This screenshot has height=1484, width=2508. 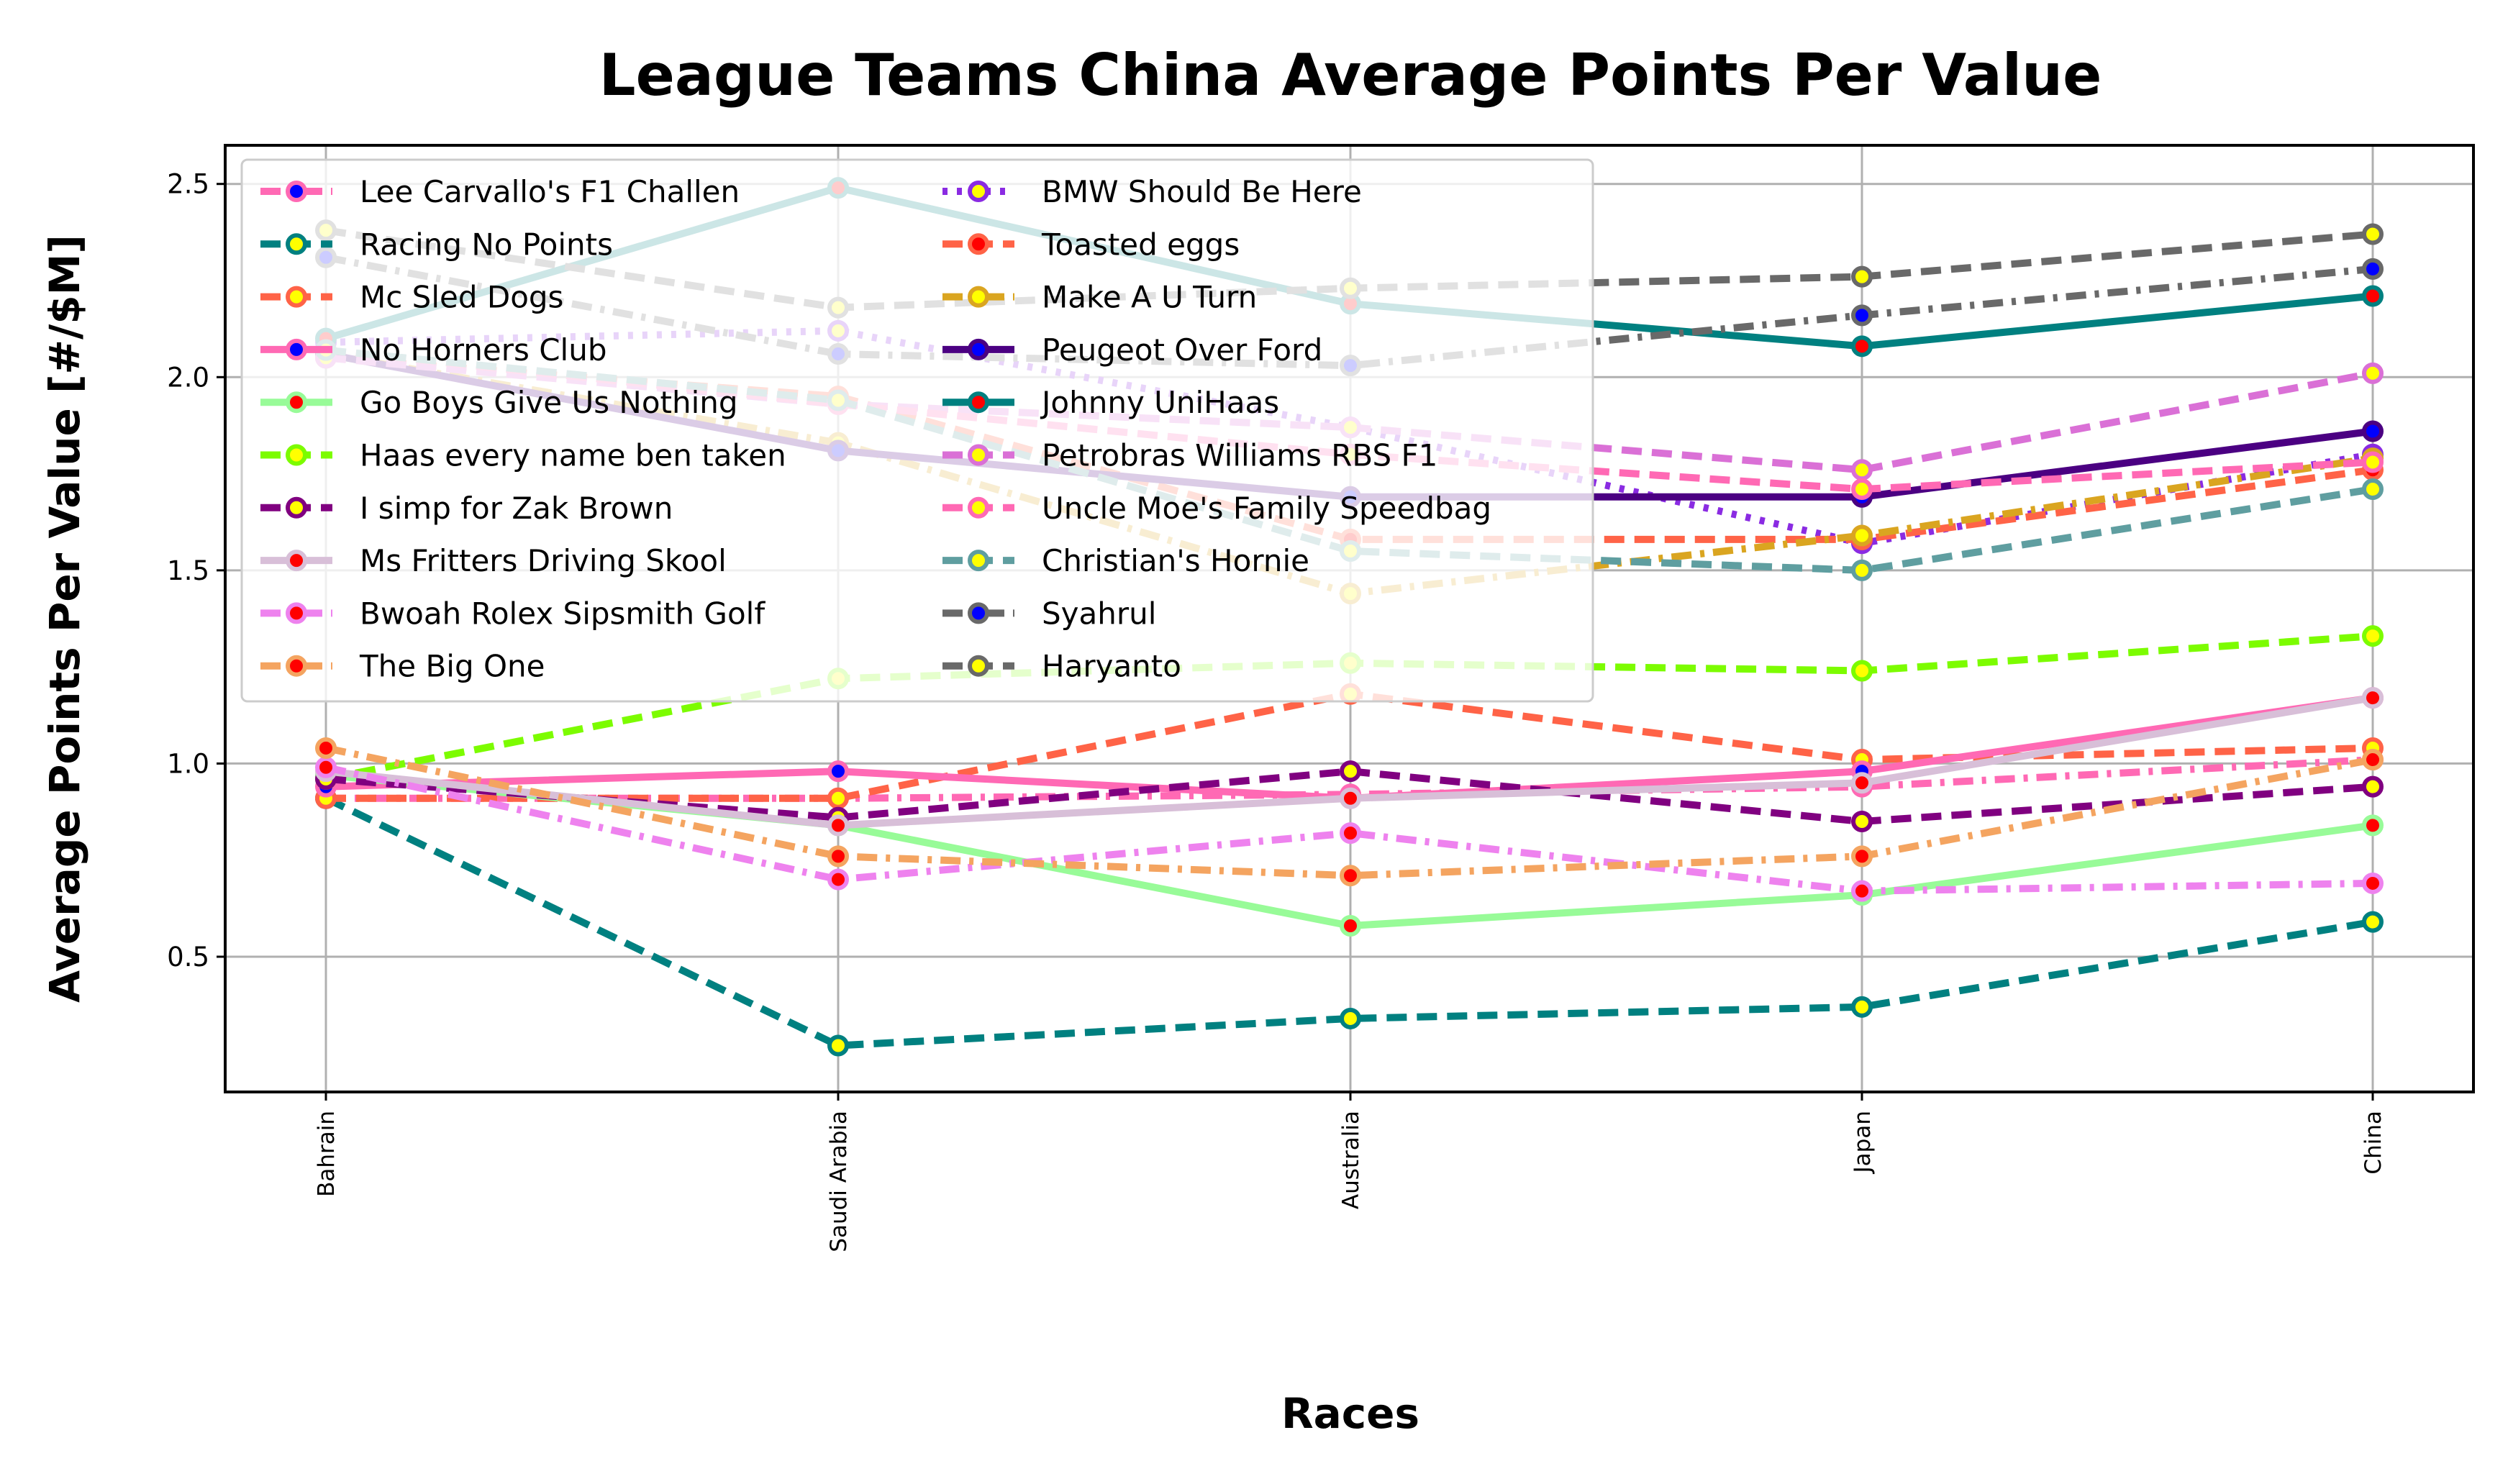 I want to click on legend-item-4: Go Boys Give Us Nothing, so click(x=499, y=403).